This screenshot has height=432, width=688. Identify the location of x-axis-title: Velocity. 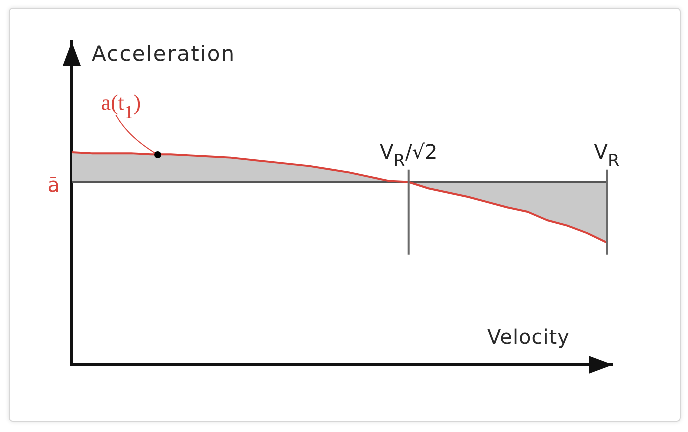
(529, 337).